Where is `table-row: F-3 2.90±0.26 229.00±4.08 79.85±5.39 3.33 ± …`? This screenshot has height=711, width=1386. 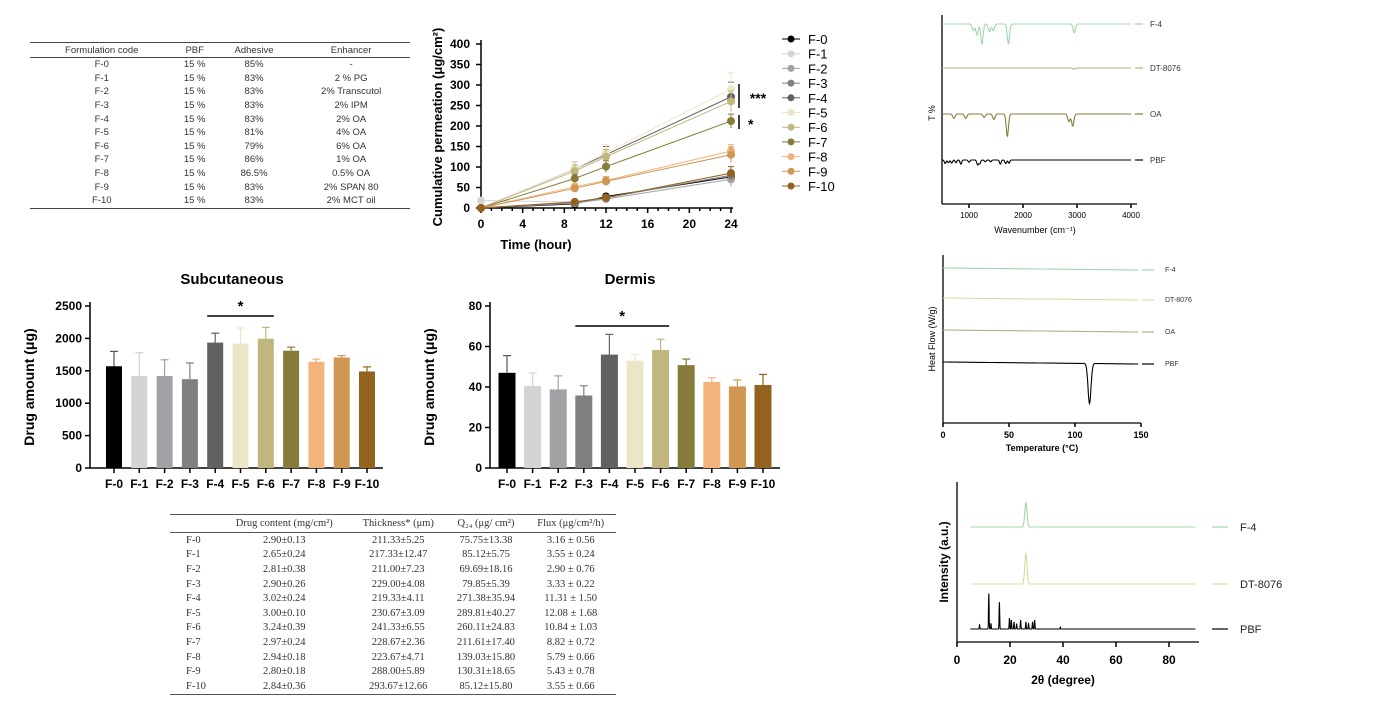
table-row: F-3 2.90±0.26 229.00±4.08 79.85±5.39 3.33 ± … is located at coordinates (393, 584).